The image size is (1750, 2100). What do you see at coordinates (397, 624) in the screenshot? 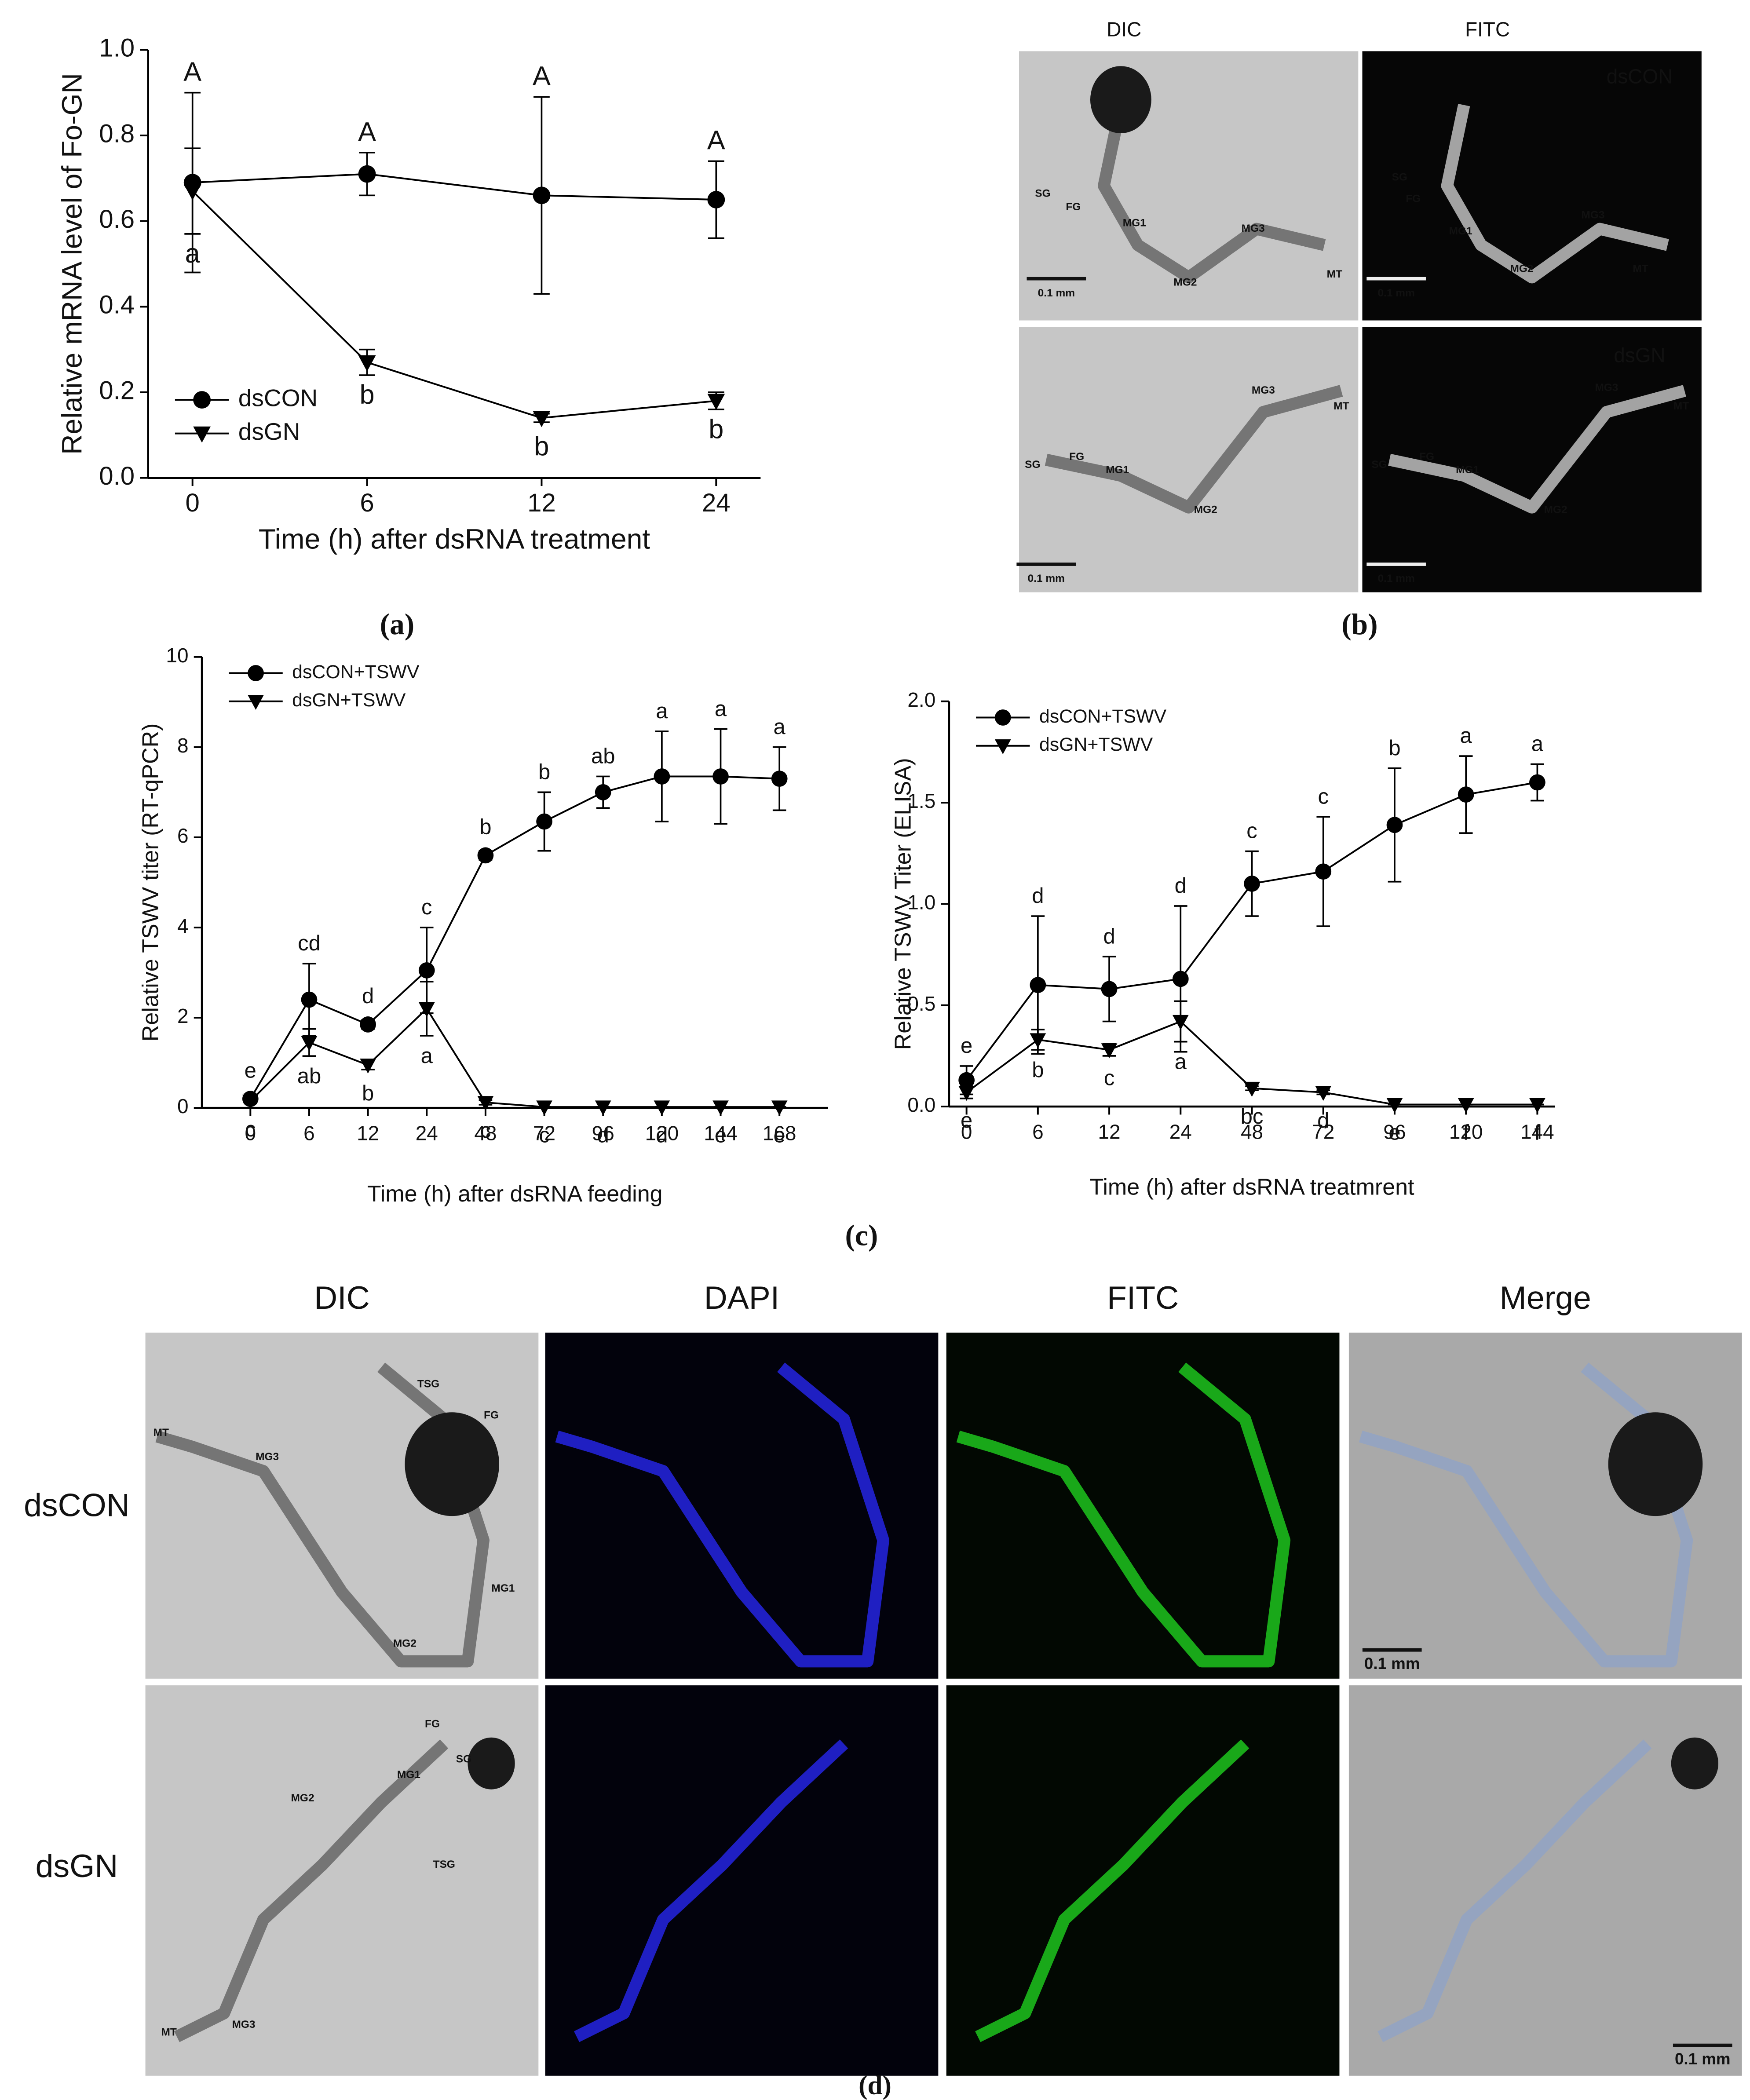
I see `panel-label: (a)` at bounding box center [397, 624].